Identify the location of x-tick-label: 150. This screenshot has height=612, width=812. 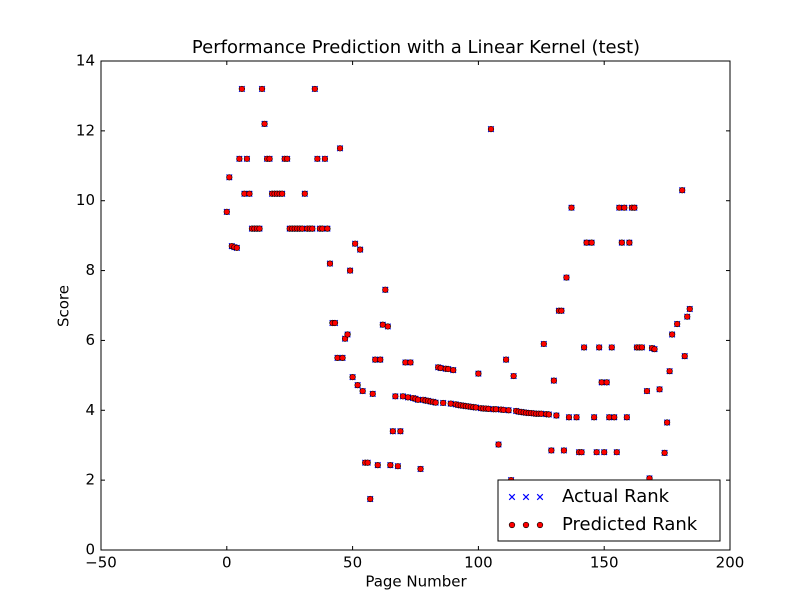
(604, 563).